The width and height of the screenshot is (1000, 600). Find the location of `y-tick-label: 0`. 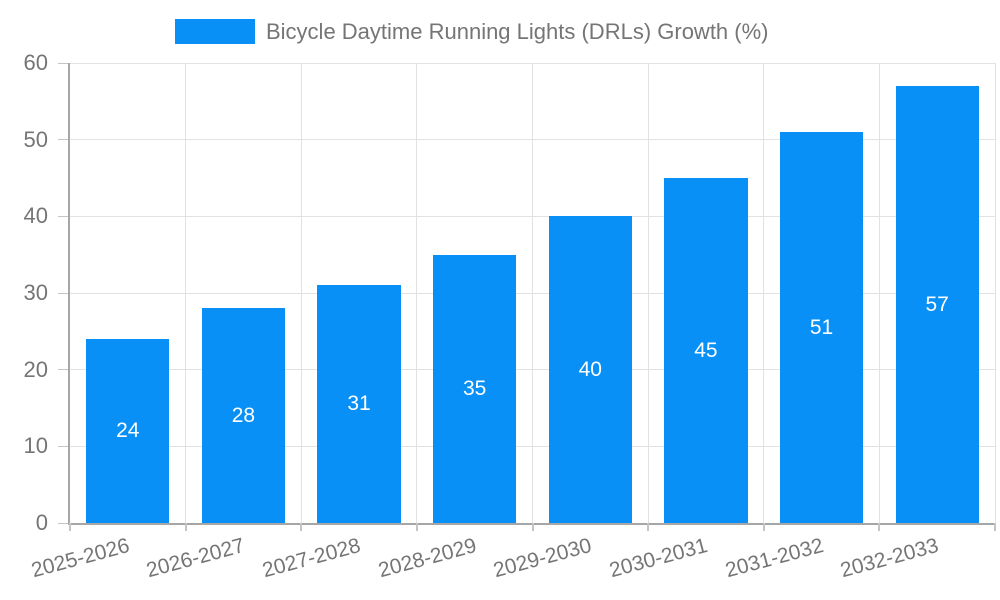

y-tick-label: 0 is located at coordinates (41, 522).